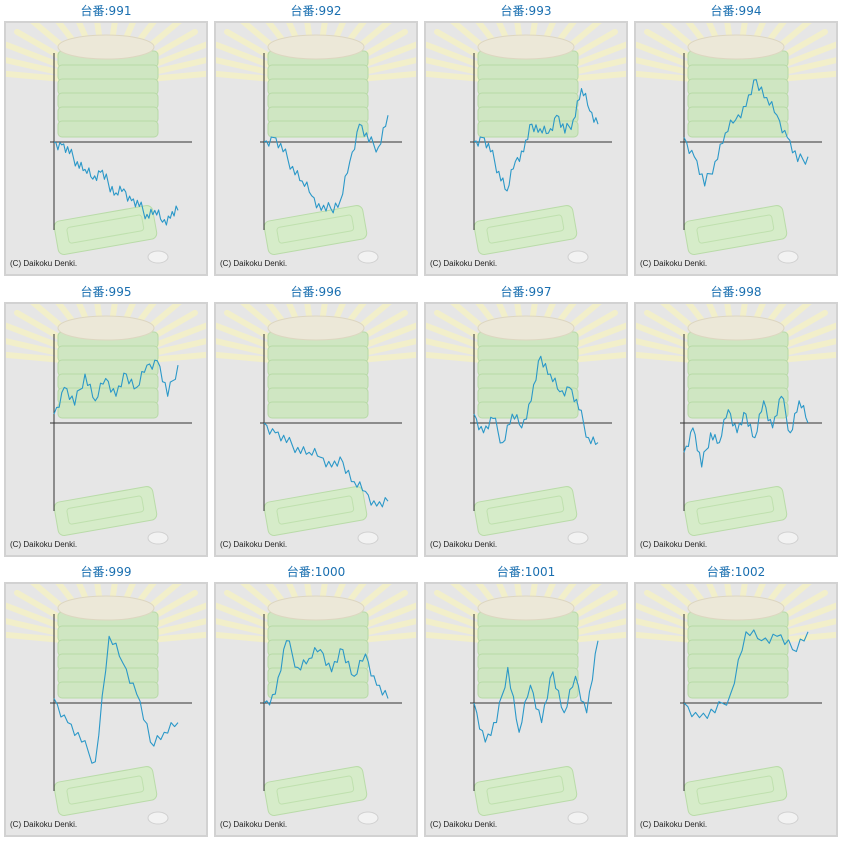  I want to click on machine-number-link: 台番:1001, so click(526, 572).